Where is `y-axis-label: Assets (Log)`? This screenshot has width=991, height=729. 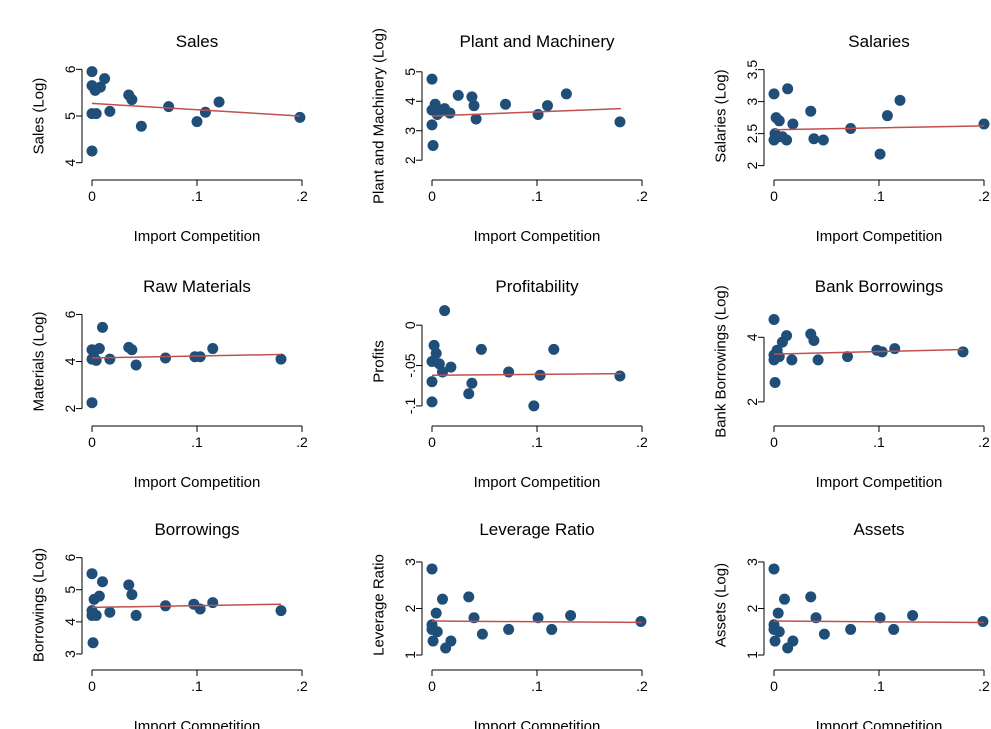 y-axis-label: Assets (Log) is located at coordinates (721, 605).